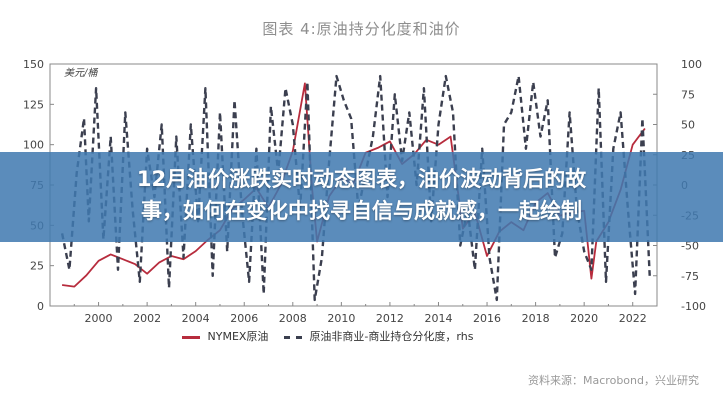 Image resolution: width=723 pixels, height=400 pixels. What do you see at coordinates (292, 337) in the screenshot?
I see `legend-swatch-position` at bounding box center [292, 337].